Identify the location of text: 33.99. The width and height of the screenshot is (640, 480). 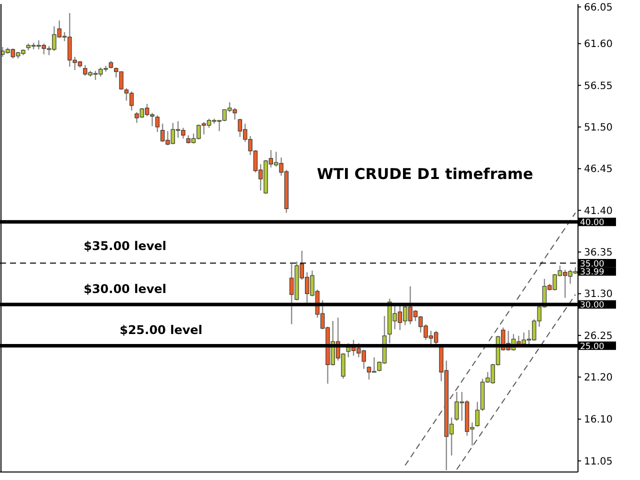
(592, 273).